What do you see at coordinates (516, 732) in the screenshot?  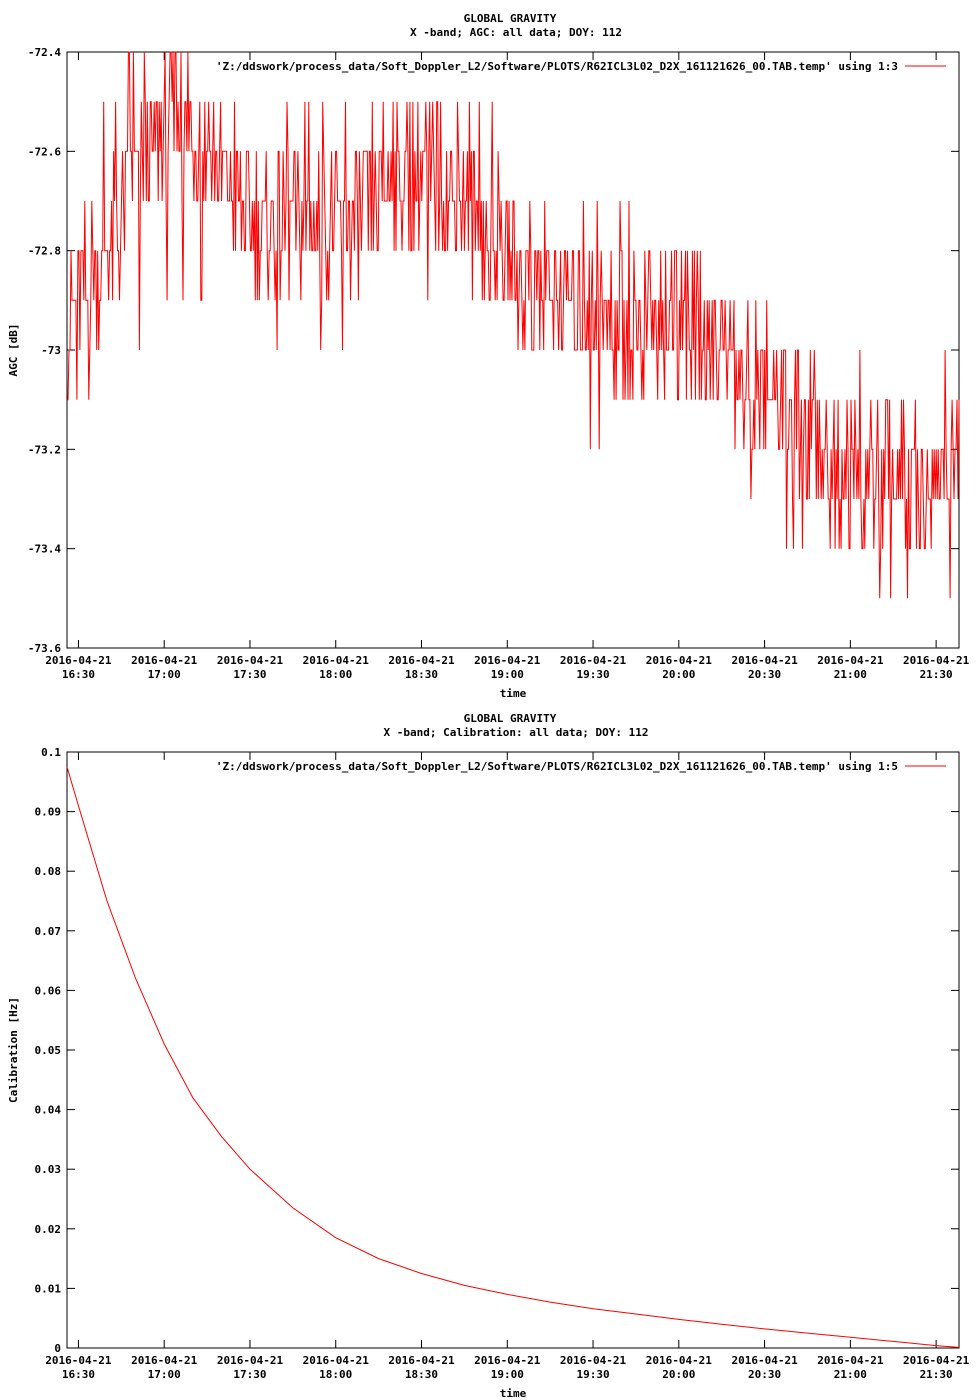 I see `calibration-chart-subtitle: X -band; Calibration: all data; DOY: 112` at bounding box center [516, 732].